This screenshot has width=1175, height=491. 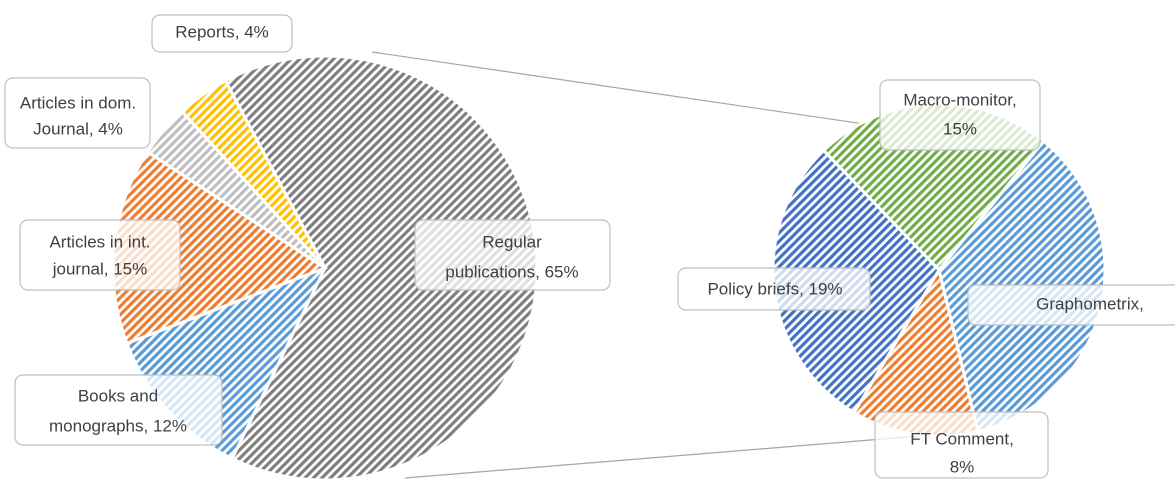 What do you see at coordinates (118, 425) in the screenshot?
I see `data-label: monographs, 12%` at bounding box center [118, 425].